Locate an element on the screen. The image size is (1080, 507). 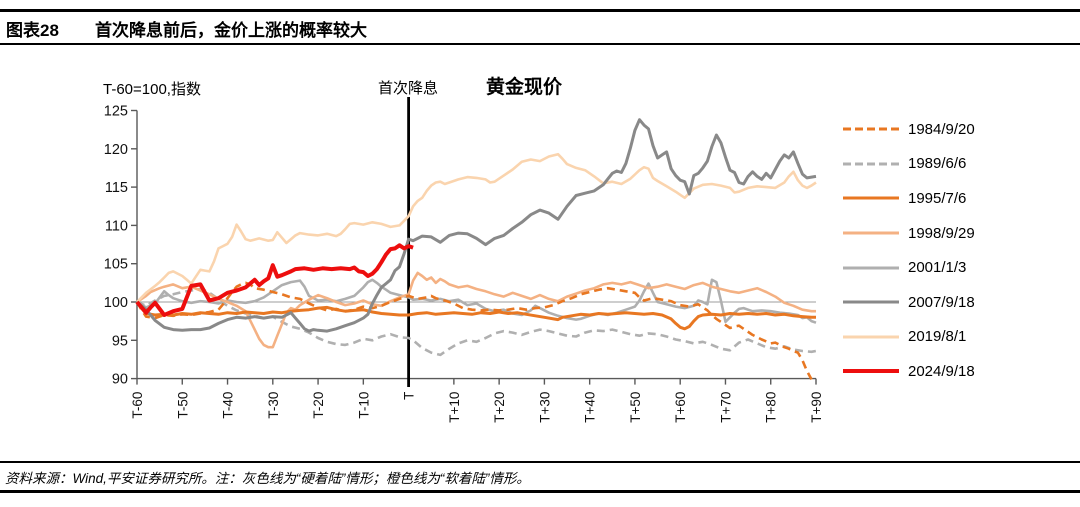
x-axis-tick-label: T-60 is located at coordinates (137, 405).